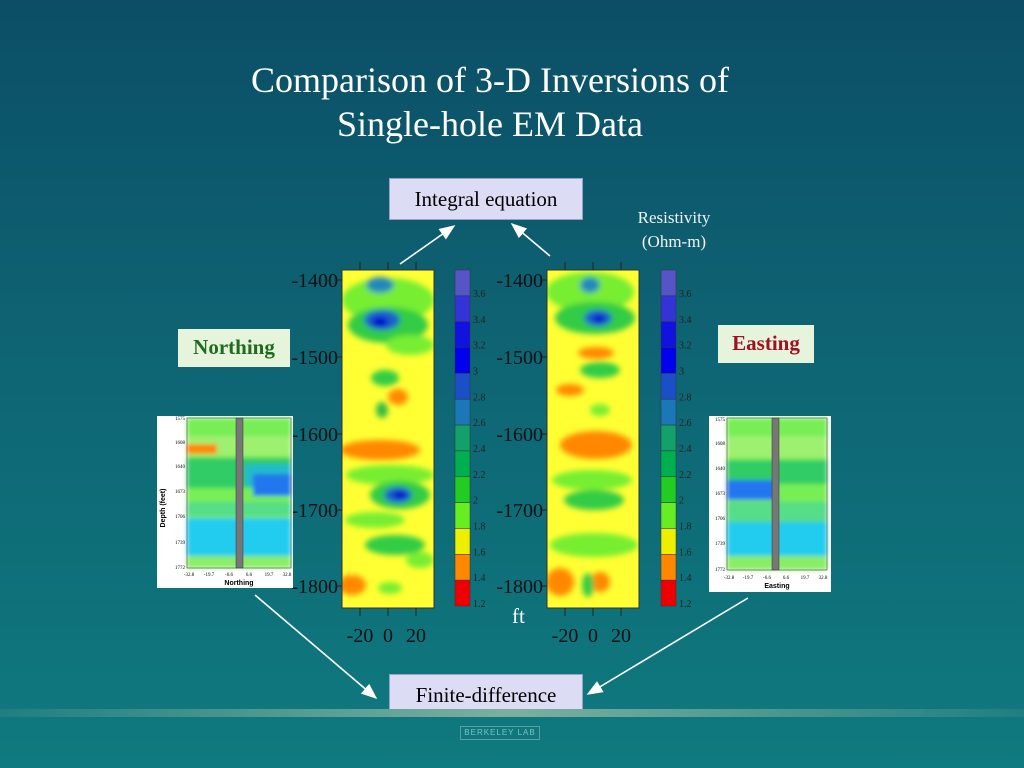 This screenshot has height=768, width=1024. Describe the element at coordinates (388, 439) in the screenshot. I see `contour-panel-left` at that location.